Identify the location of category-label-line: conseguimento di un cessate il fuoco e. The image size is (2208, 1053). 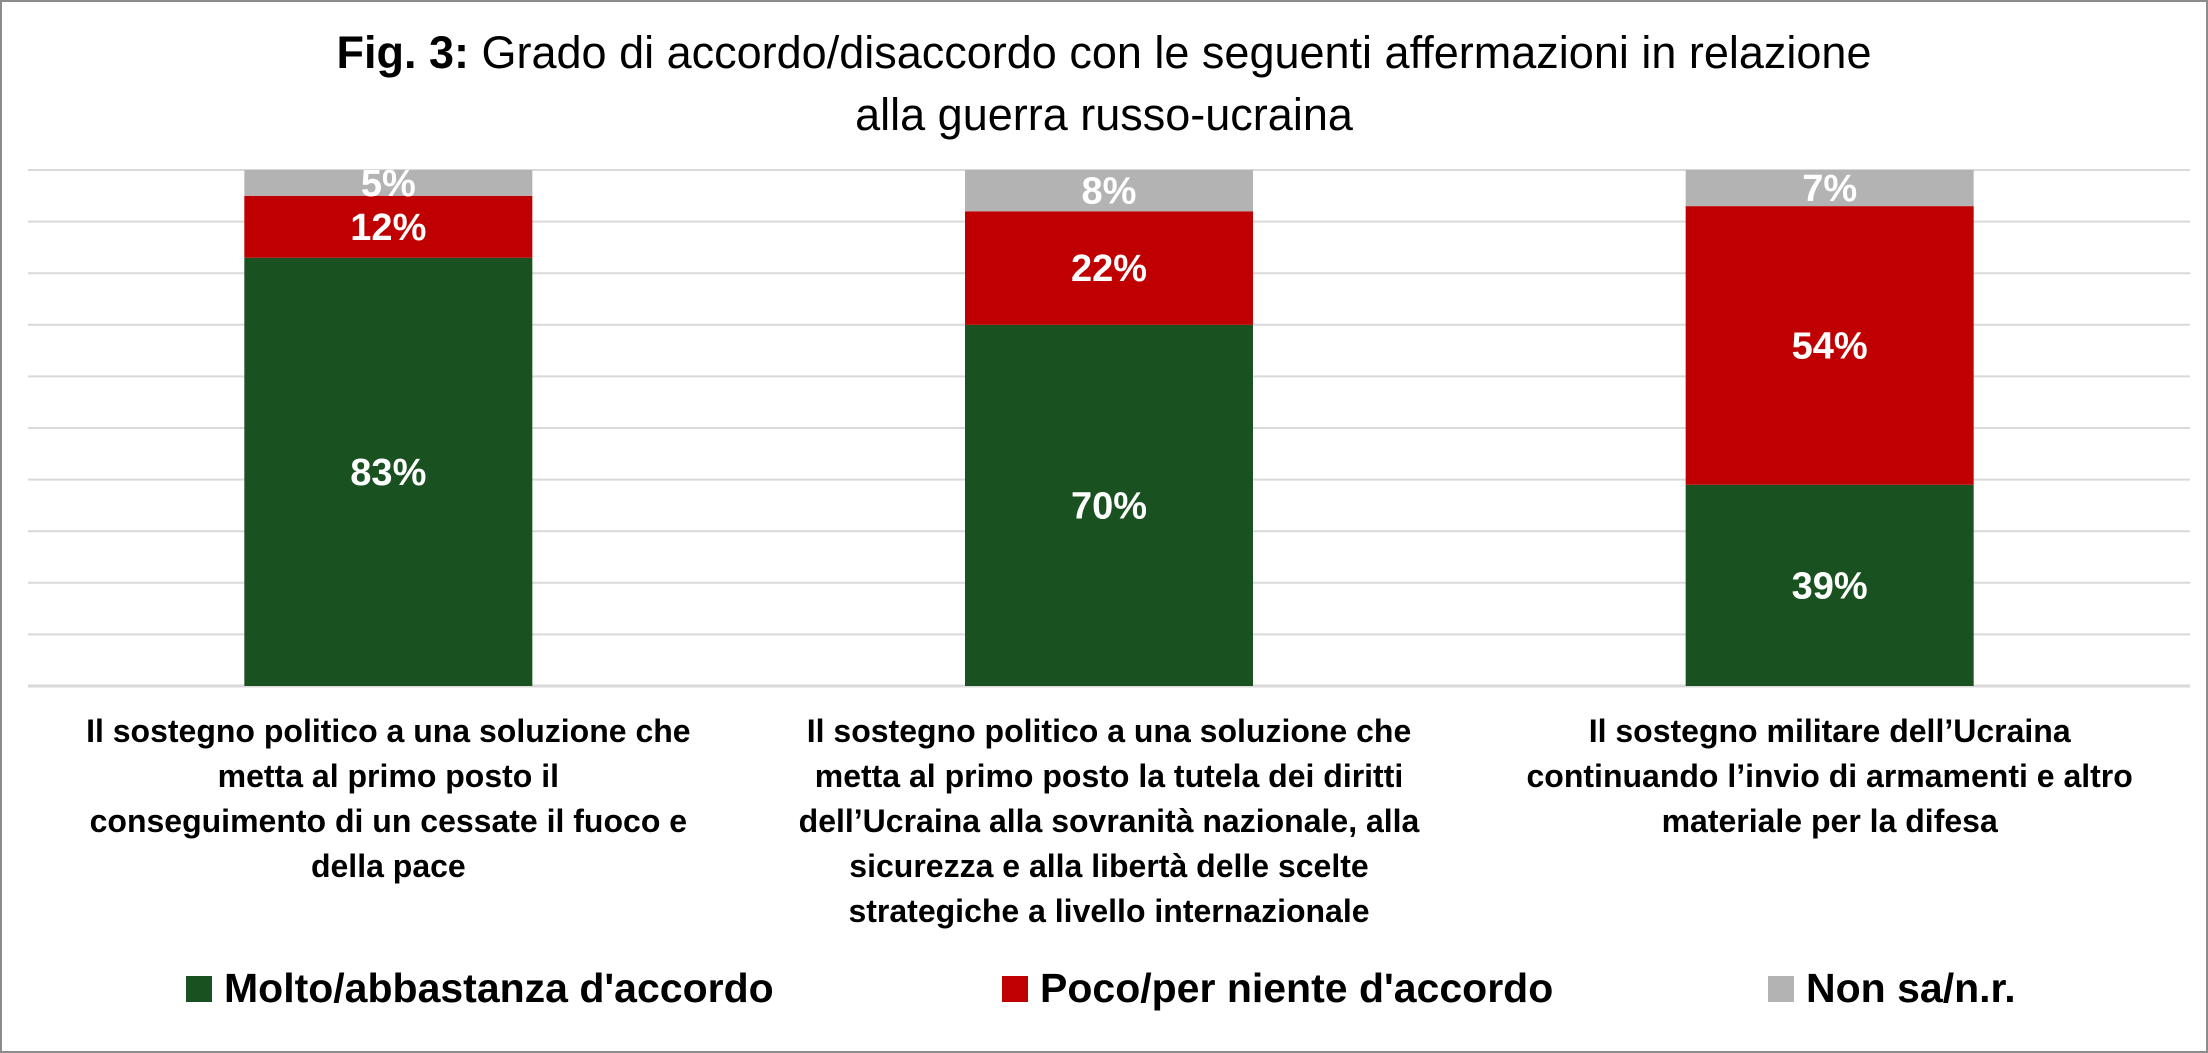
(388, 821).